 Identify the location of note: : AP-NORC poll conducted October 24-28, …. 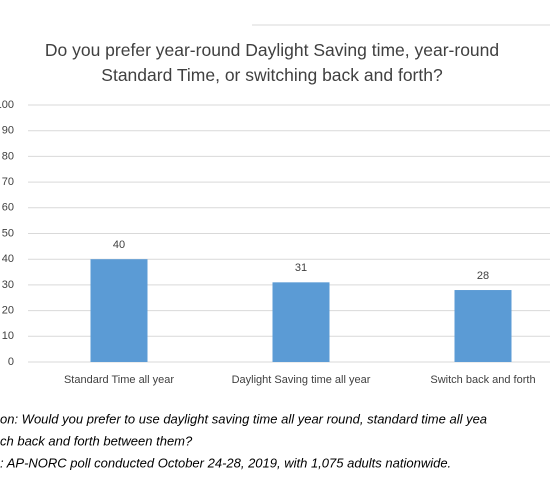
(225, 462).